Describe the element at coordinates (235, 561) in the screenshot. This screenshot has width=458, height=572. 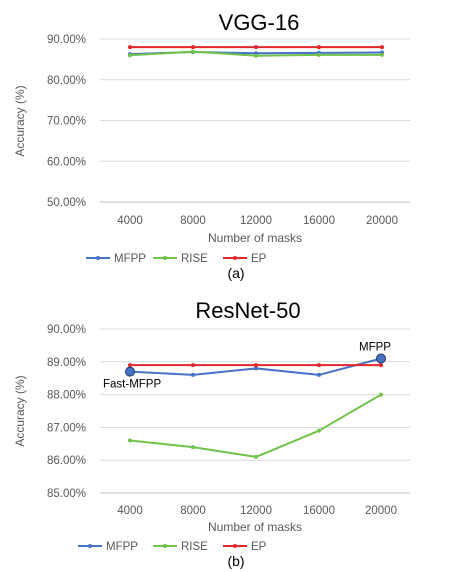
I see `chart-b-caption: (b)` at that location.